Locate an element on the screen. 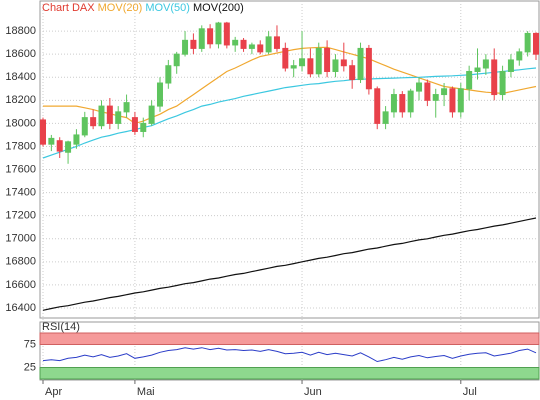 This screenshot has height=400, width=540. legend: Chart DAX MOV(20) MOV(50) MOV(200) is located at coordinates (143, 8).